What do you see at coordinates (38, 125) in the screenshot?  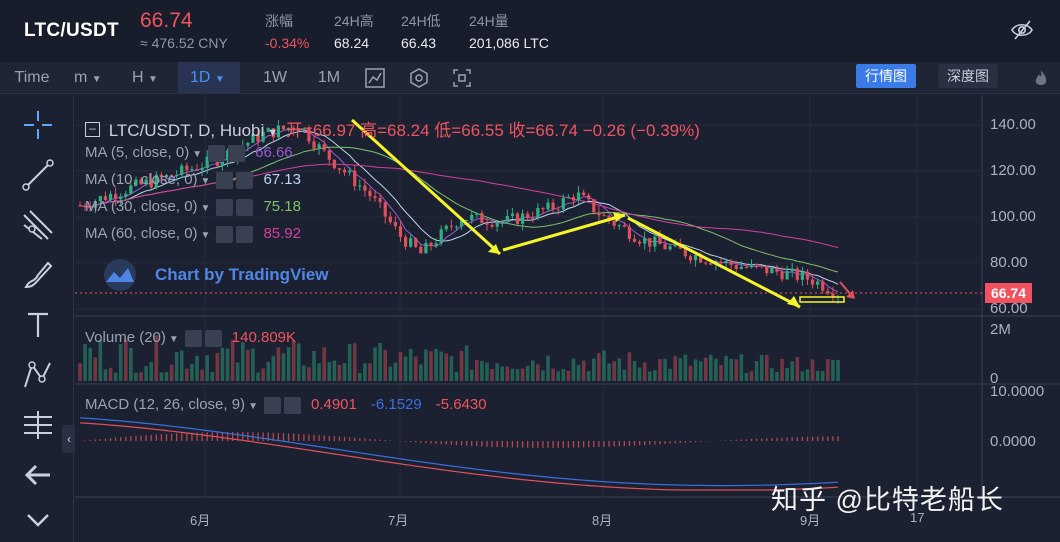 I see `crosshair-icon` at bounding box center [38, 125].